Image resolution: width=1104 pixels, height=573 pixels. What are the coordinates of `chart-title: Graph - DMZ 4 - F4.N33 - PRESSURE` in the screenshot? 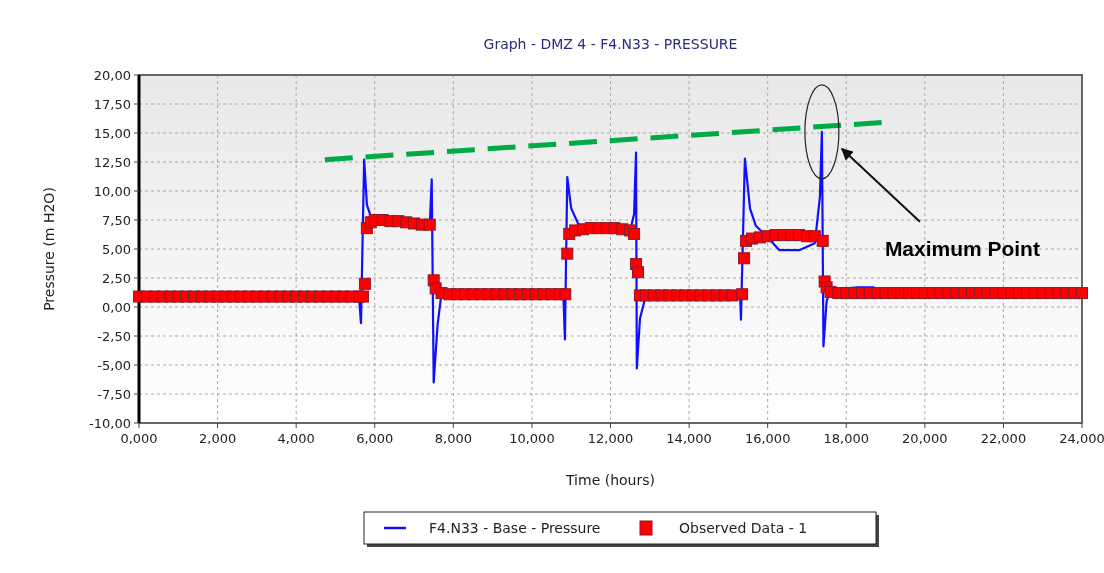 It's located at (610, 44).